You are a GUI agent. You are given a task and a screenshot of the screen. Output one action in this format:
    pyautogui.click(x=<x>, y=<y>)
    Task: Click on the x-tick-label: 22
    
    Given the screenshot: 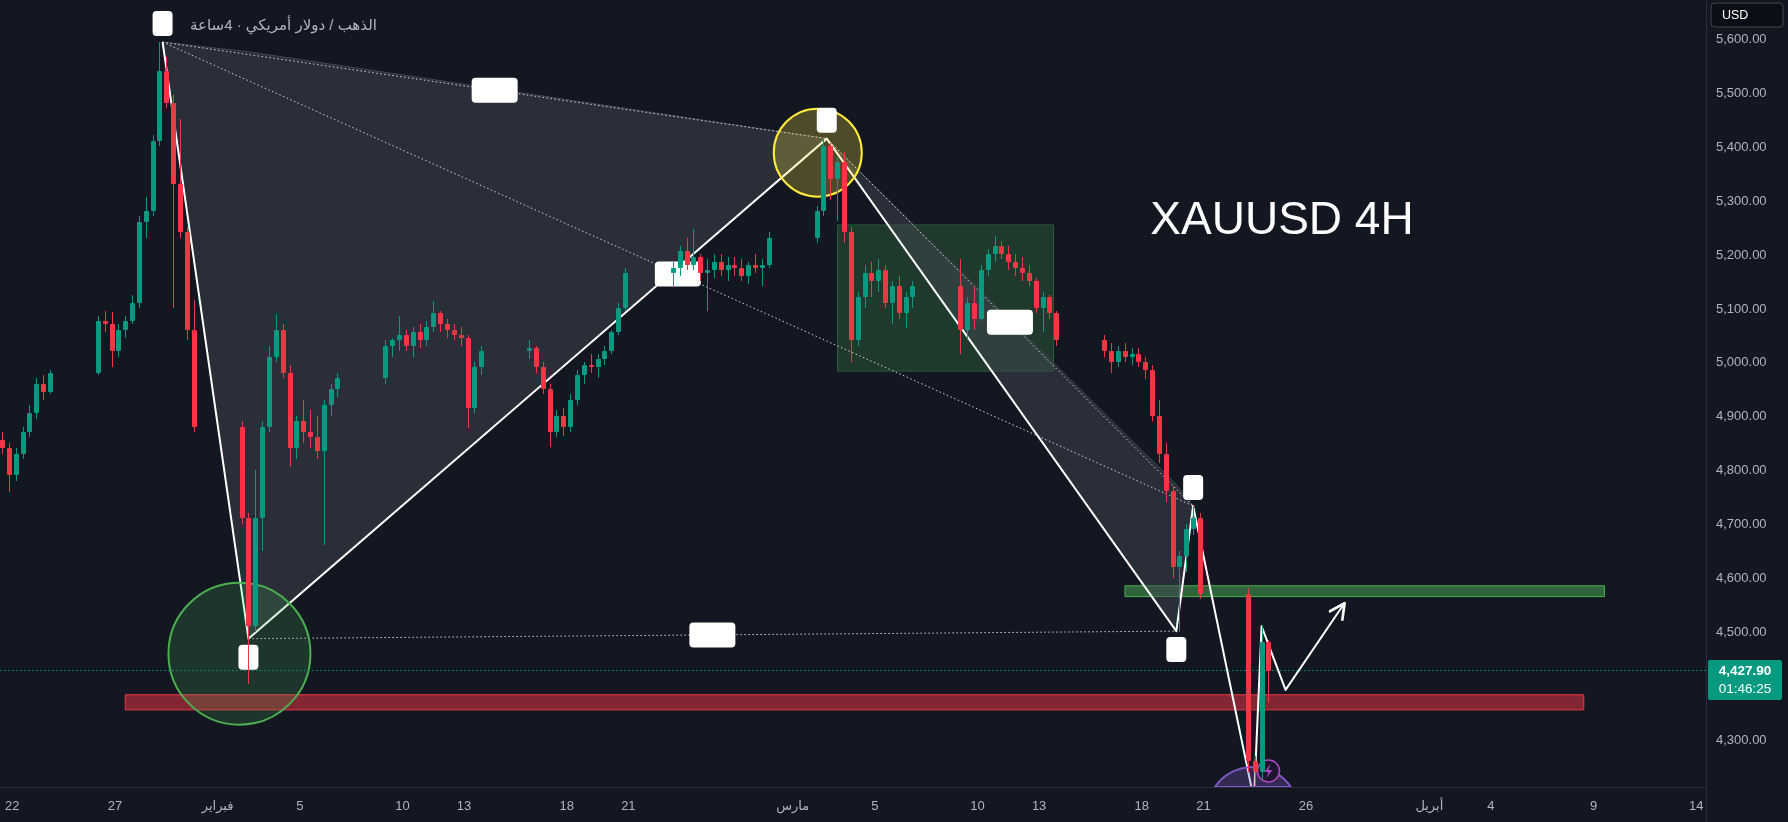 What is the action you would take?
    pyautogui.click(x=12, y=805)
    